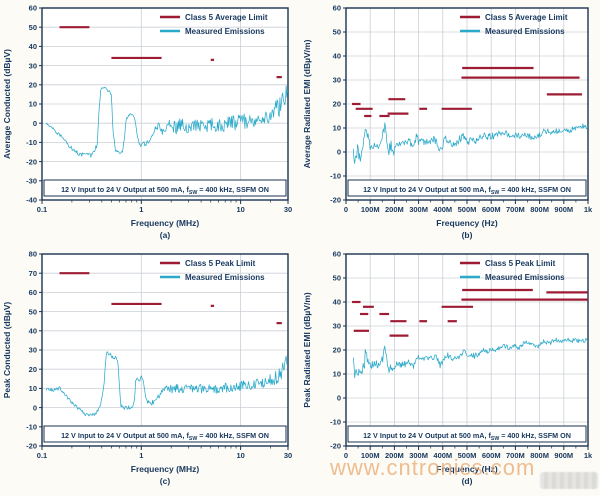 Image resolution: width=600 pixels, height=496 pixels. I want to click on watermark-text: www.cntronics.com, so click(433, 467).